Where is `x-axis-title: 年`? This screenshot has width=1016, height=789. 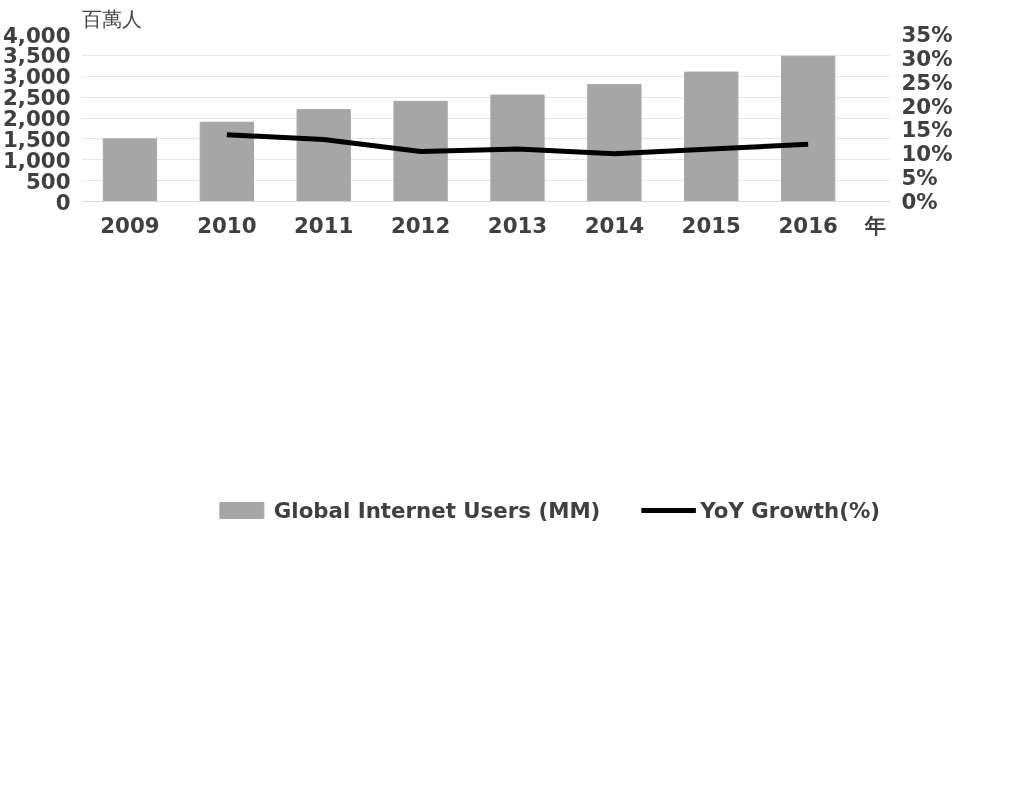
x-axis-title: 年 is located at coordinates (875, 225).